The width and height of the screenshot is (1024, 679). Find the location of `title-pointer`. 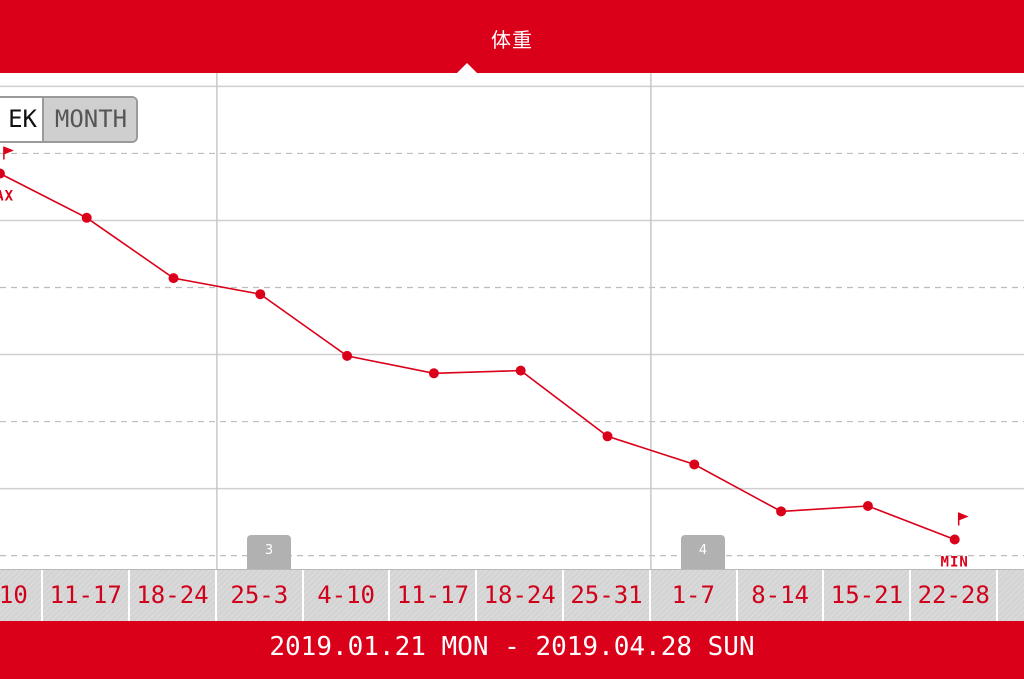

title-pointer is located at coordinates (467, 68).